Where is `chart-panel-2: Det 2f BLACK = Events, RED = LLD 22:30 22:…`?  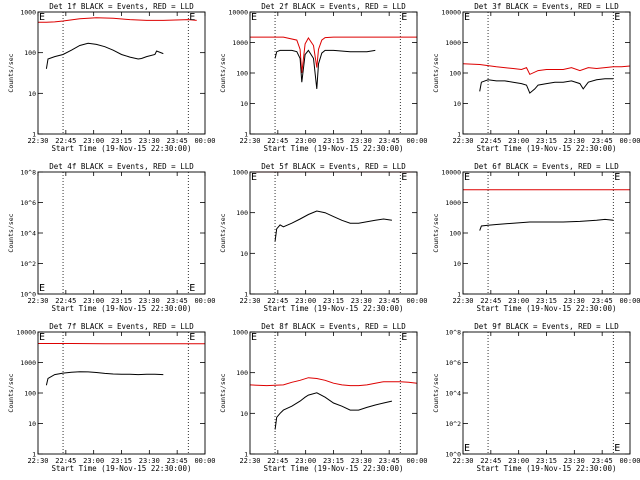
chart-panel-2: Det 2f BLACK = Events, RED = LLD 22:30 22:… is located at coordinates (323, 77).